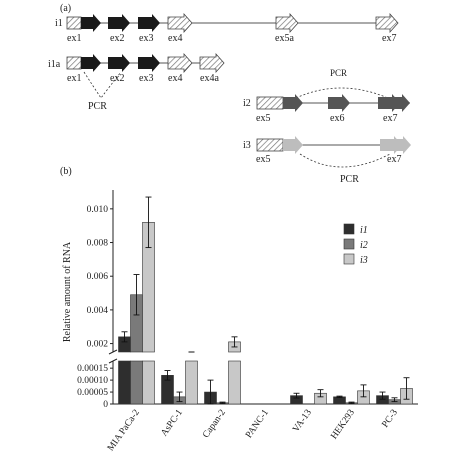  Describe the element at coordinates (349, 244) in the screenshot. I see `legend-swatch-i2` at that location.